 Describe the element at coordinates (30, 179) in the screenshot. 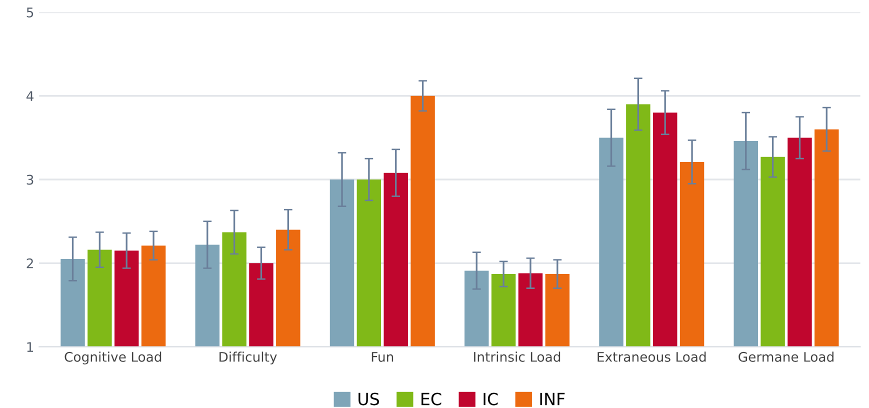

I see `y-tick-label: 3` at that location.